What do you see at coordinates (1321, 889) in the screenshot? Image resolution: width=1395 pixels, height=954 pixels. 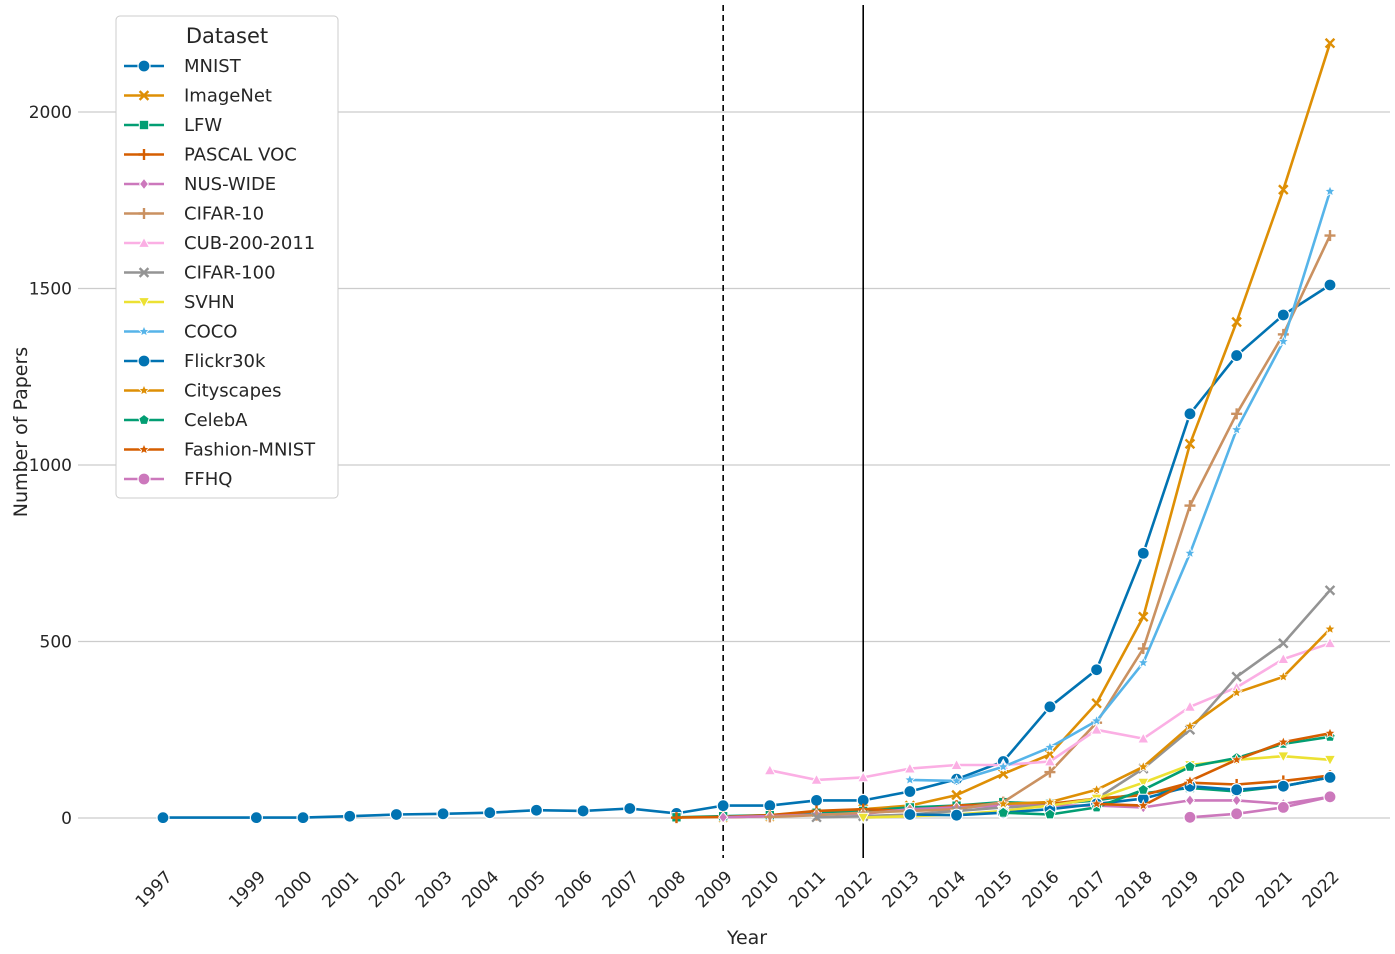 I see `x-tick-label: 2022` at bounding box center [1321, 889].